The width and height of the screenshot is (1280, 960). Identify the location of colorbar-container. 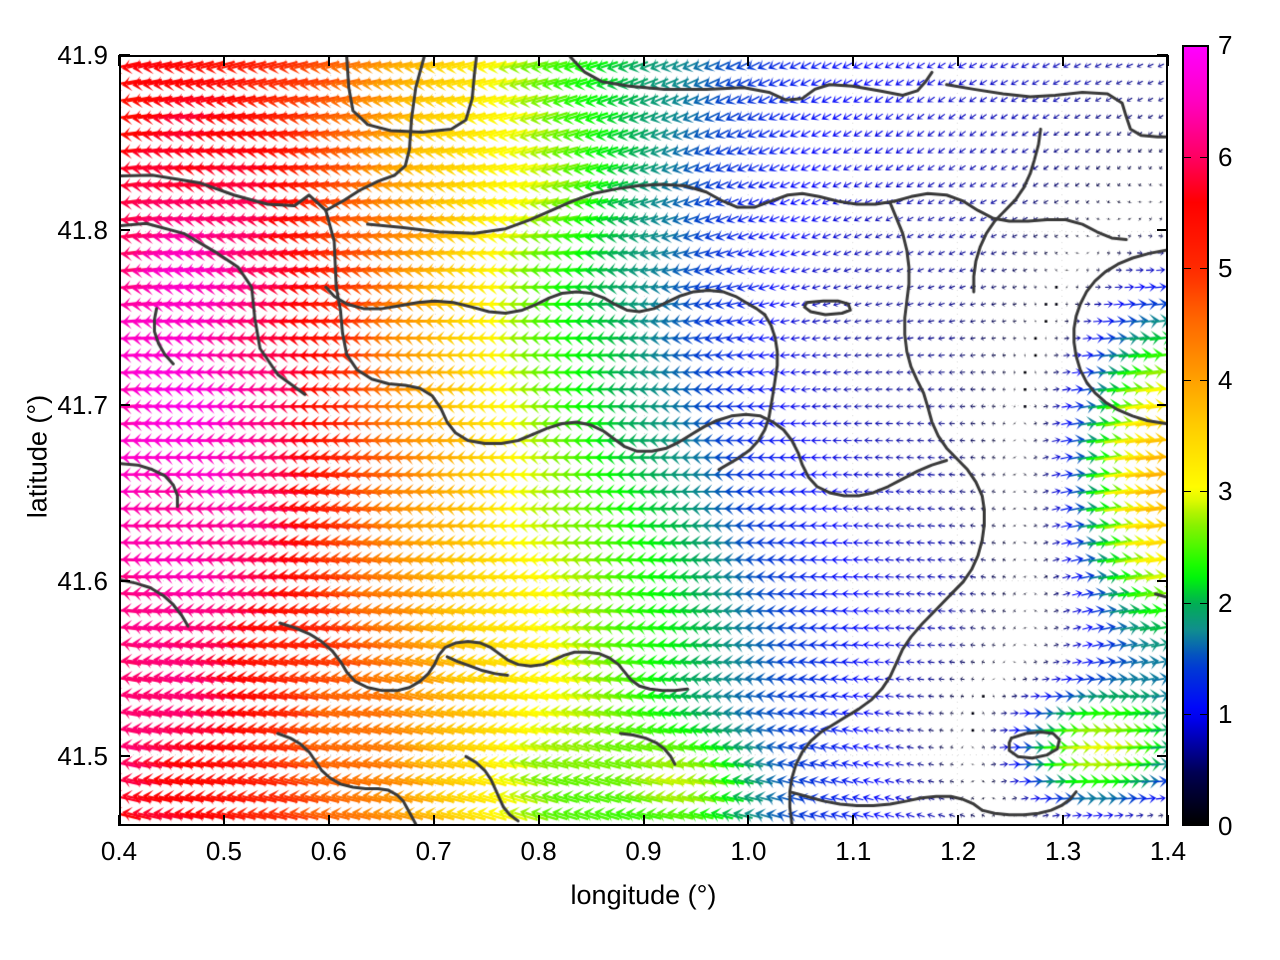
(1195, 435).